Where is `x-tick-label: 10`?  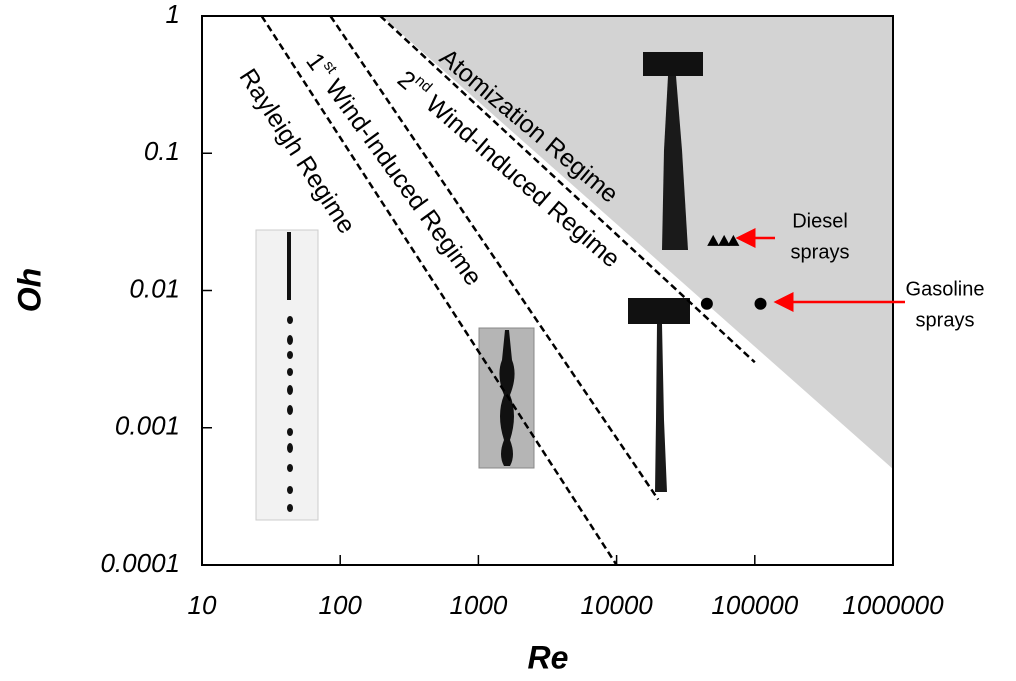 x-tick-label: 10 is located at coordinates (202, 605).